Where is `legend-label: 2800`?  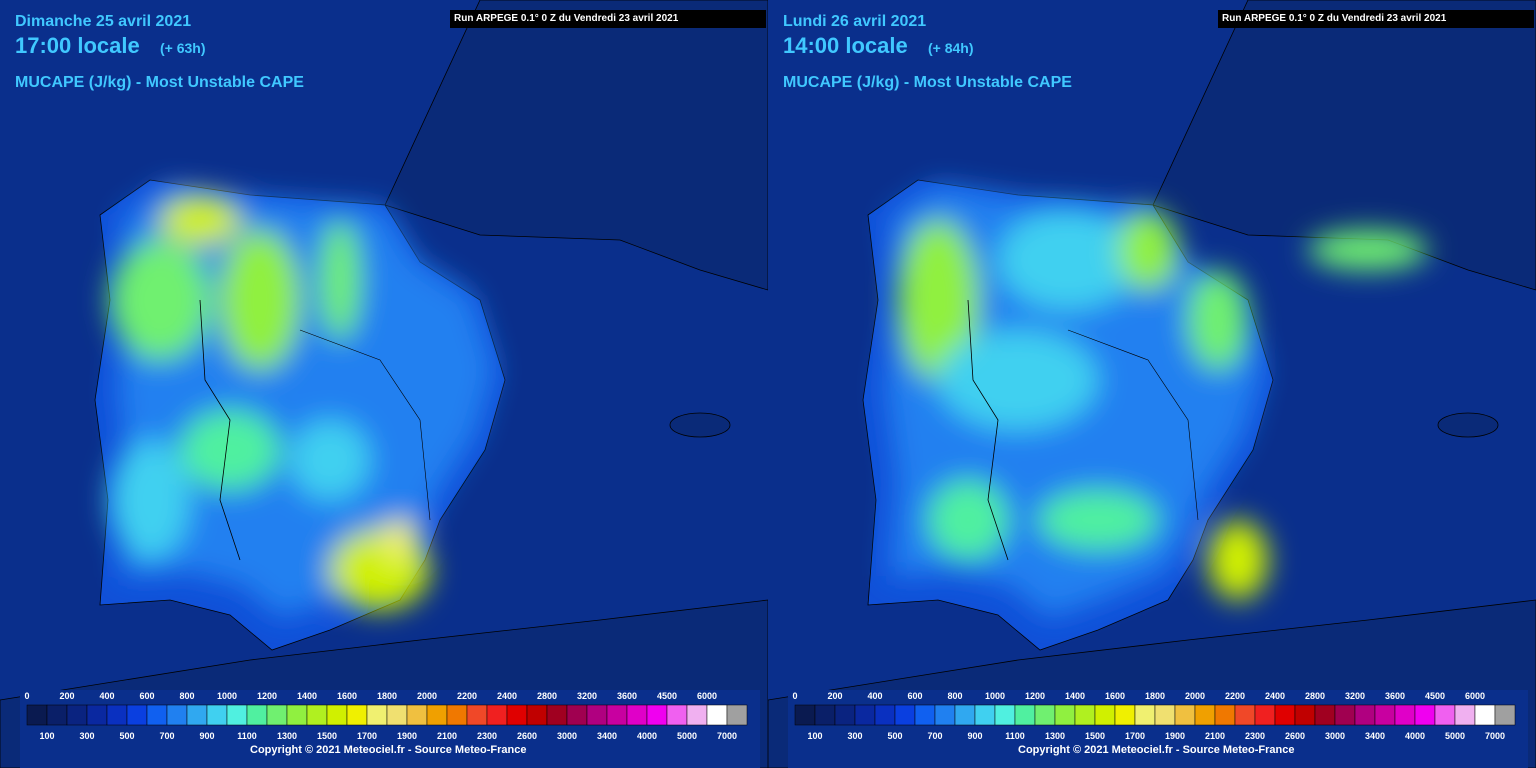 legend-label: 2800 is located at coordinates (1315, 696).